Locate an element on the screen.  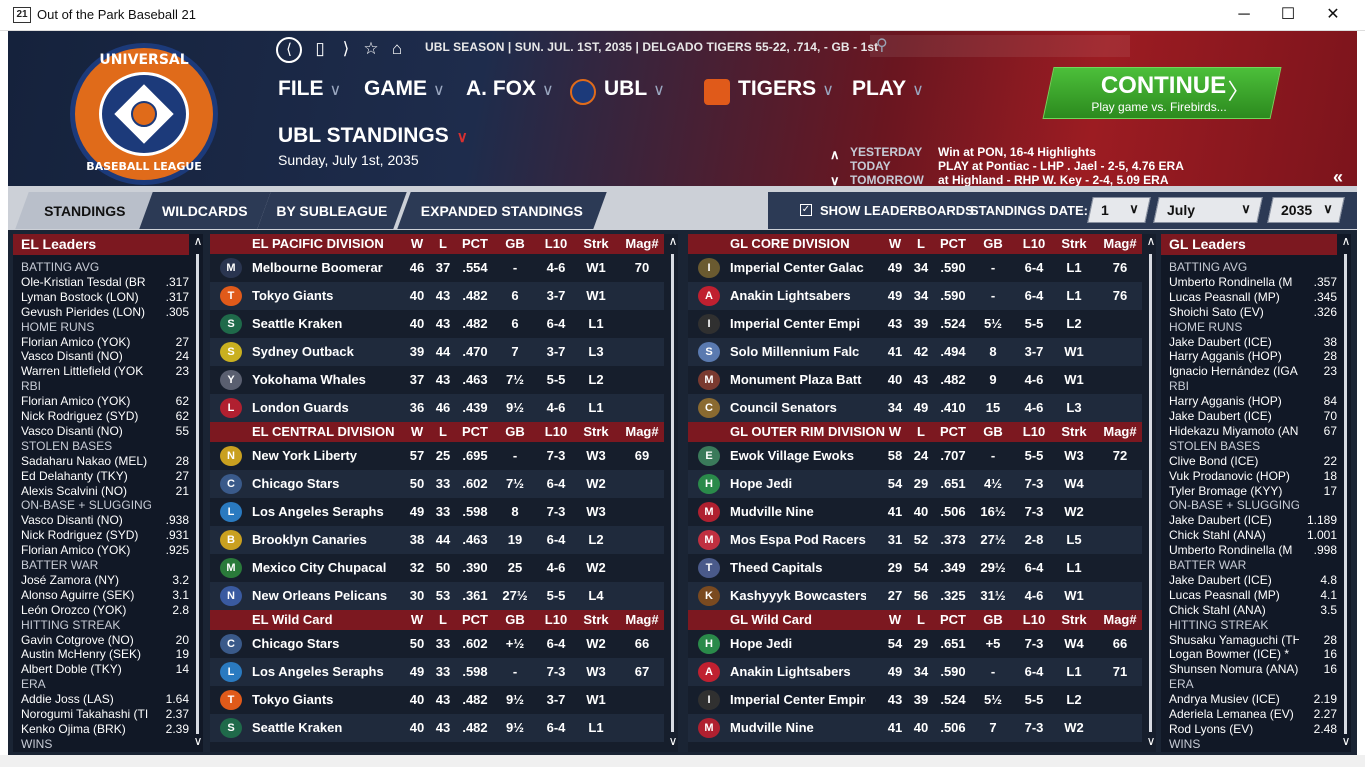
leader-row: Jake Daubert (ICE) 38 is located at coordinates (1254, 342).